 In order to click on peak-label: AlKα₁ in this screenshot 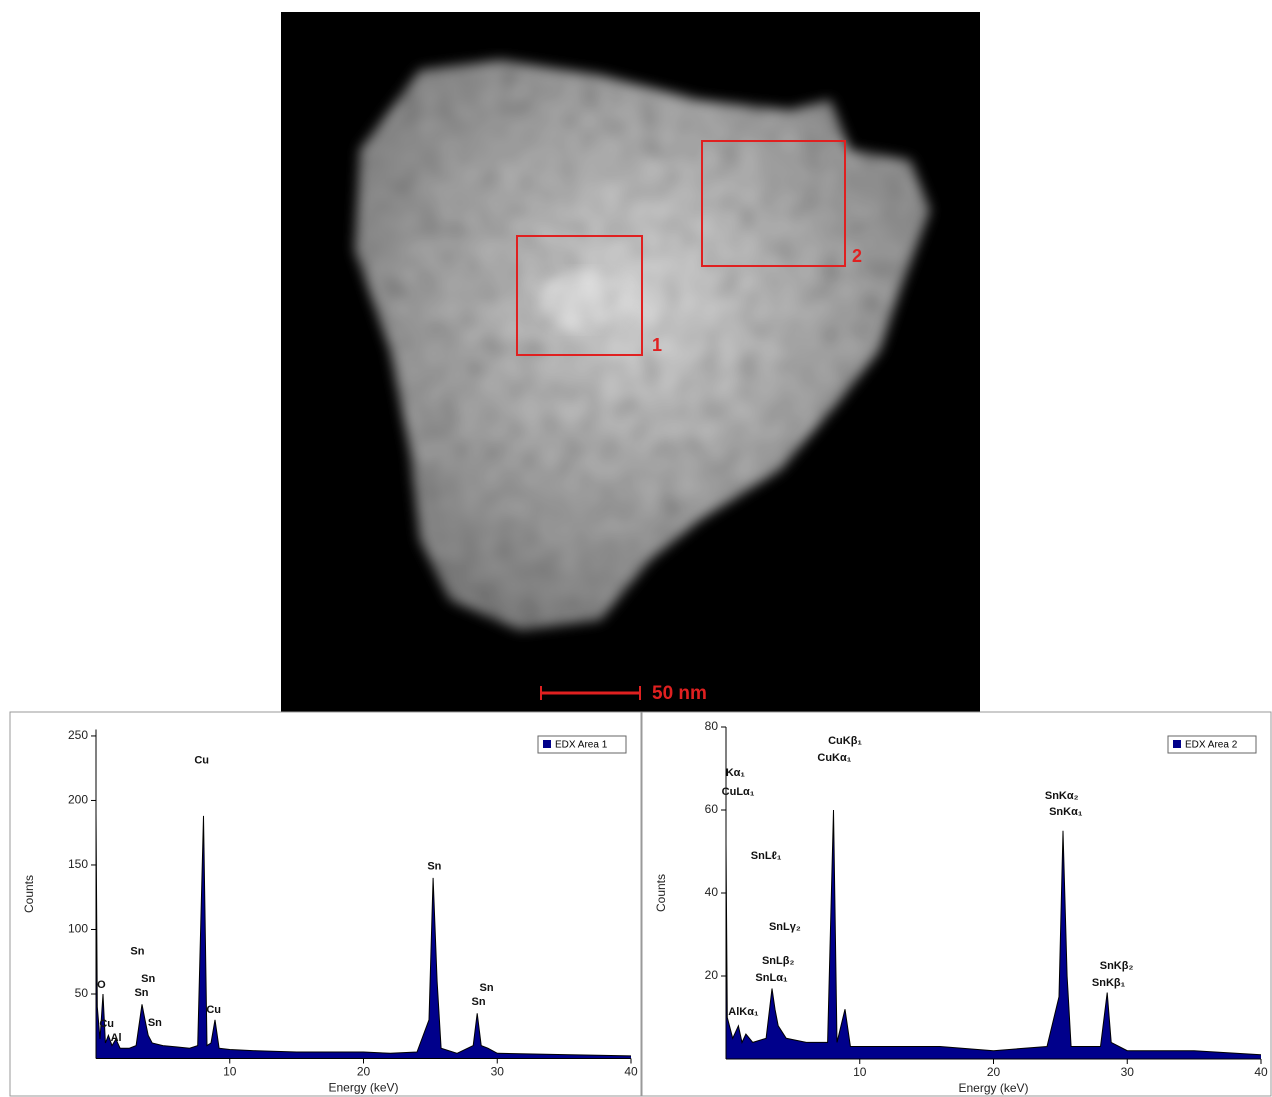, I will do `click(743, 1012)`.